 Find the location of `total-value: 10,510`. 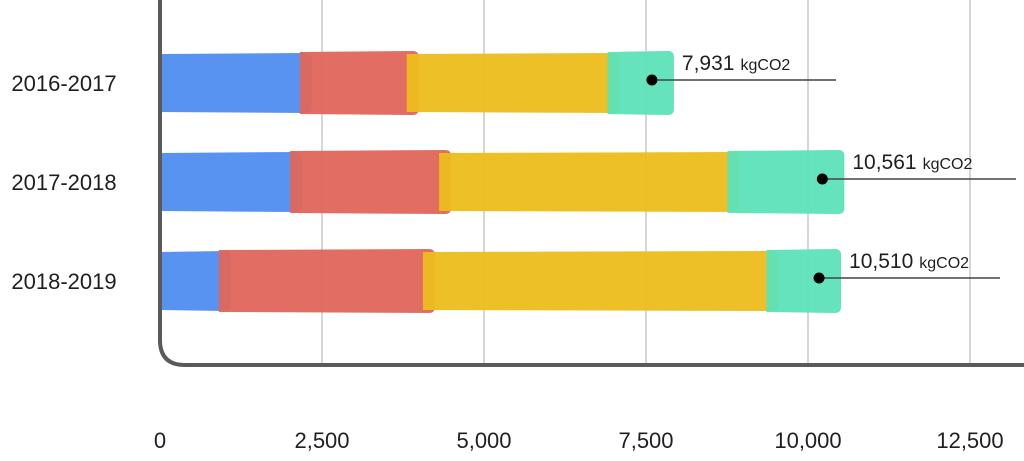

total-value: 10,510 is located at coordinates (881, 261).